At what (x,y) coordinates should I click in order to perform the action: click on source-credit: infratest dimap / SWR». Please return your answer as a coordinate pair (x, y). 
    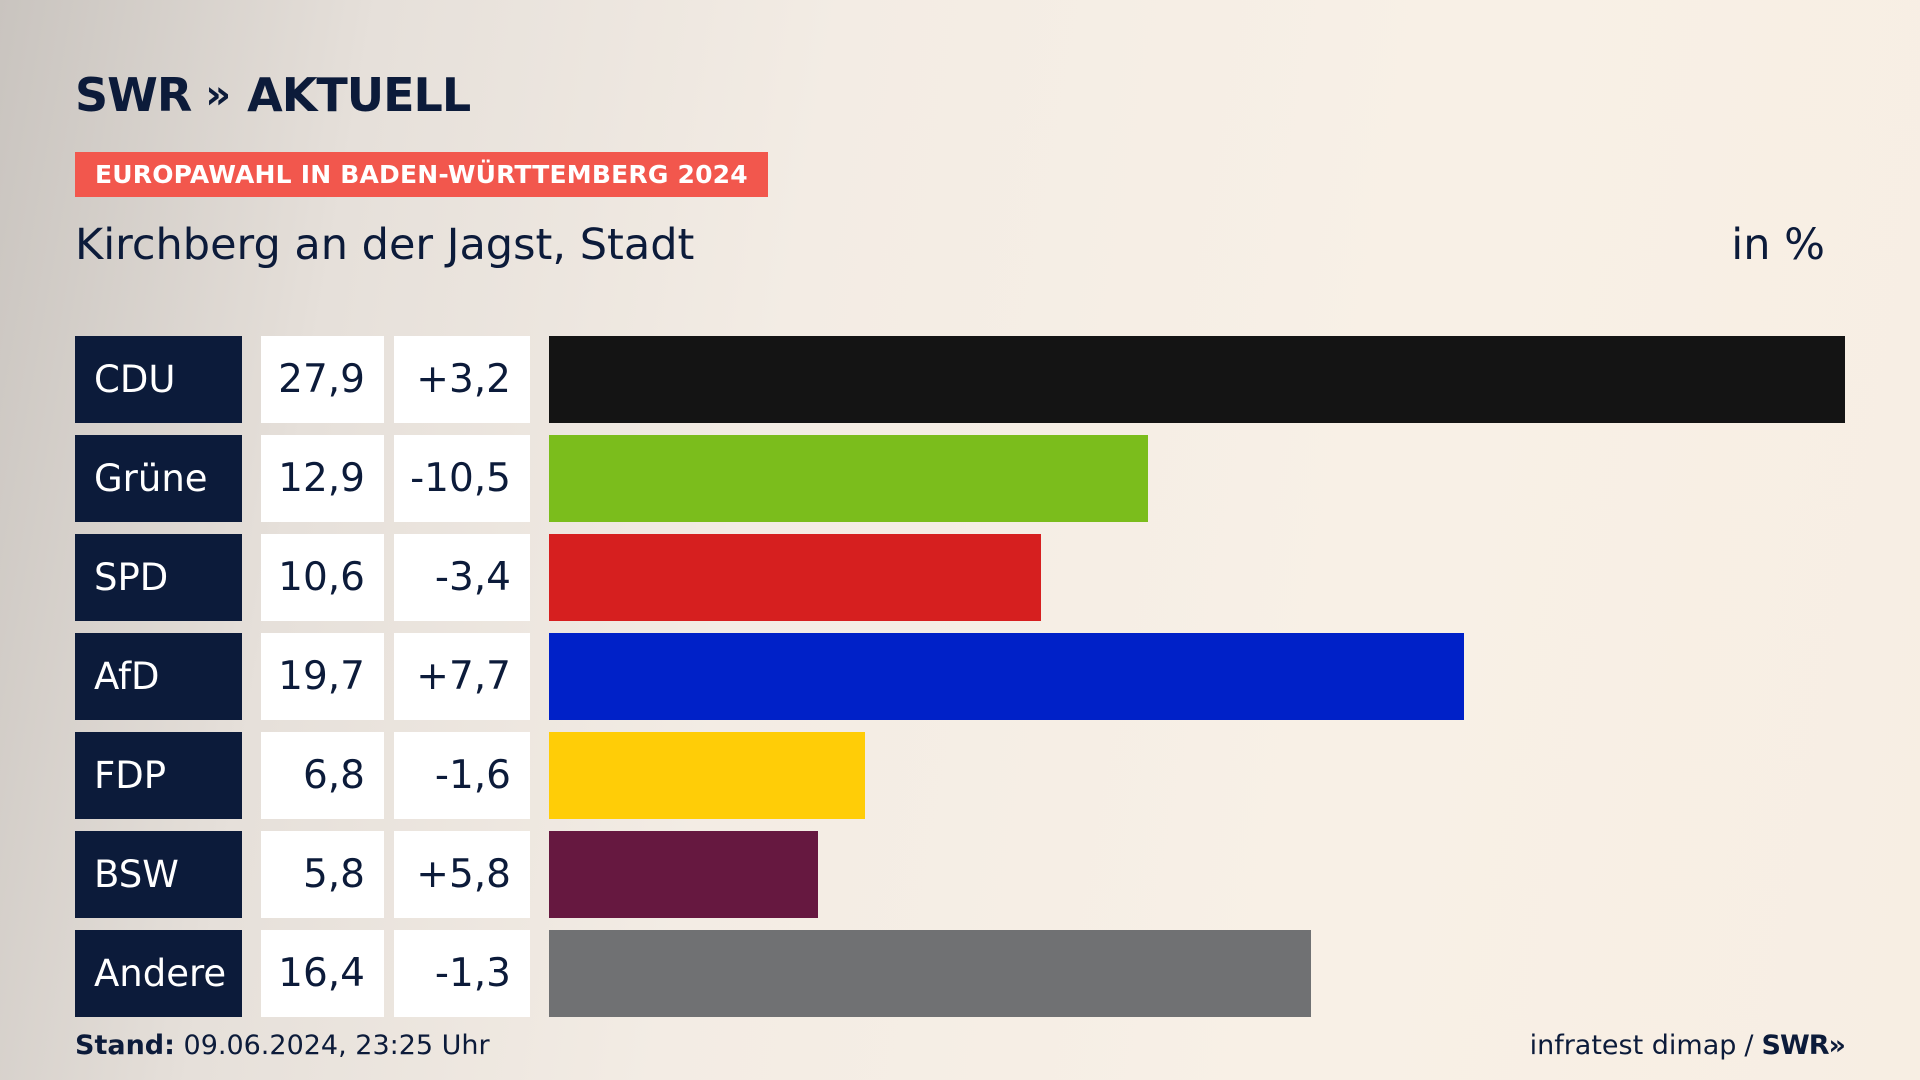
    Looking at the image, I should click on (1688, 1045).